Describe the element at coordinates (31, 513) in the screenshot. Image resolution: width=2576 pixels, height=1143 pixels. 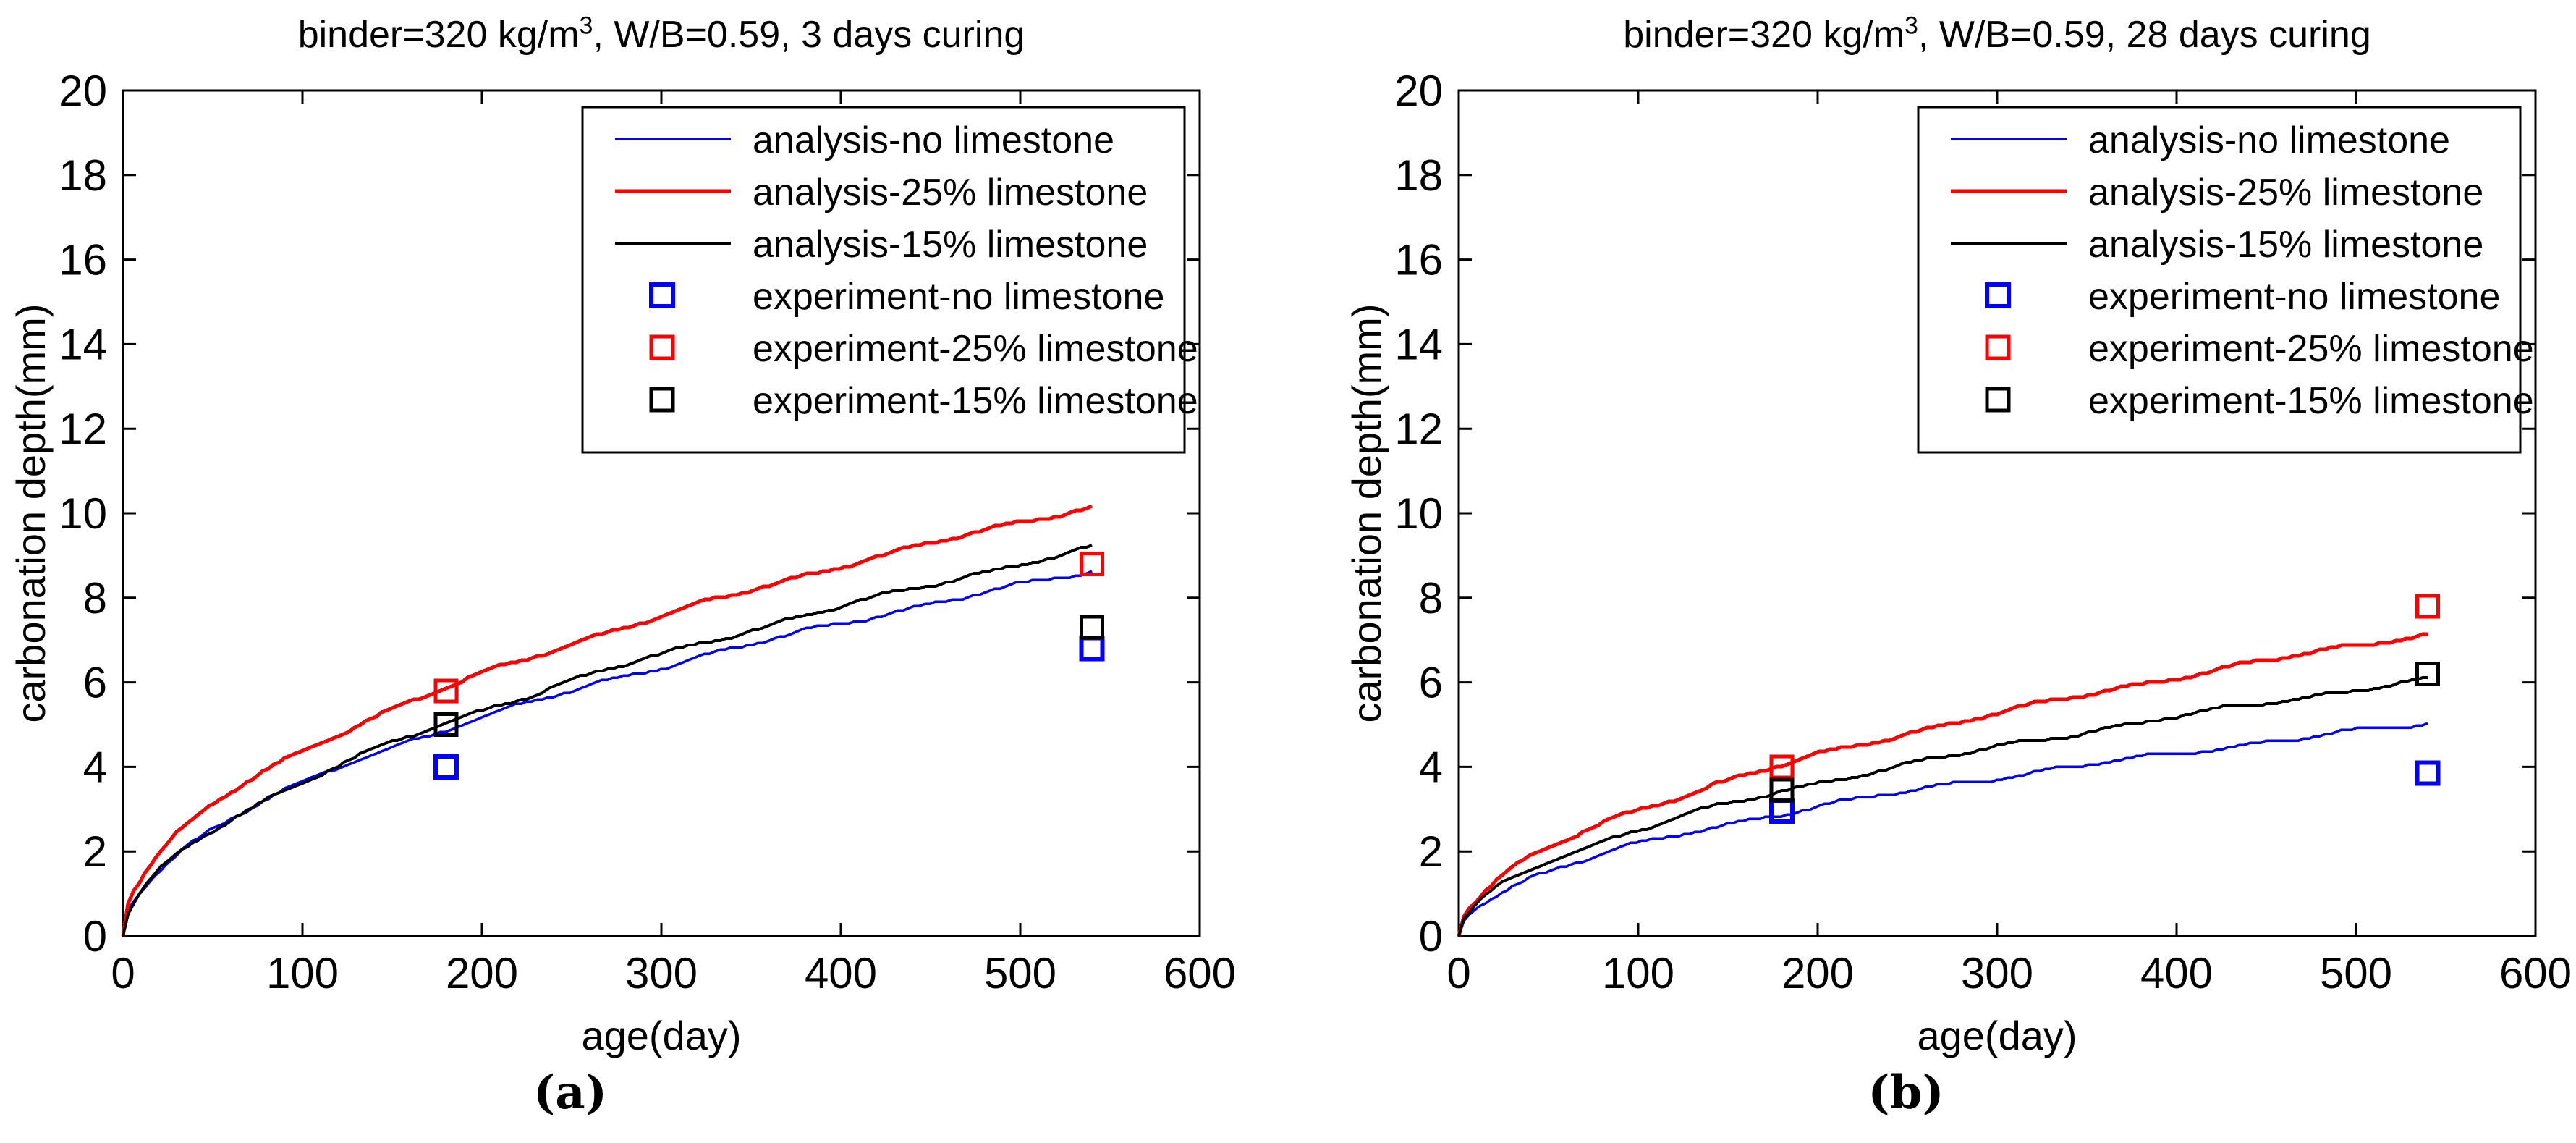
I see `panel-a-ylabel: carbonation depth(mm)` at that location.